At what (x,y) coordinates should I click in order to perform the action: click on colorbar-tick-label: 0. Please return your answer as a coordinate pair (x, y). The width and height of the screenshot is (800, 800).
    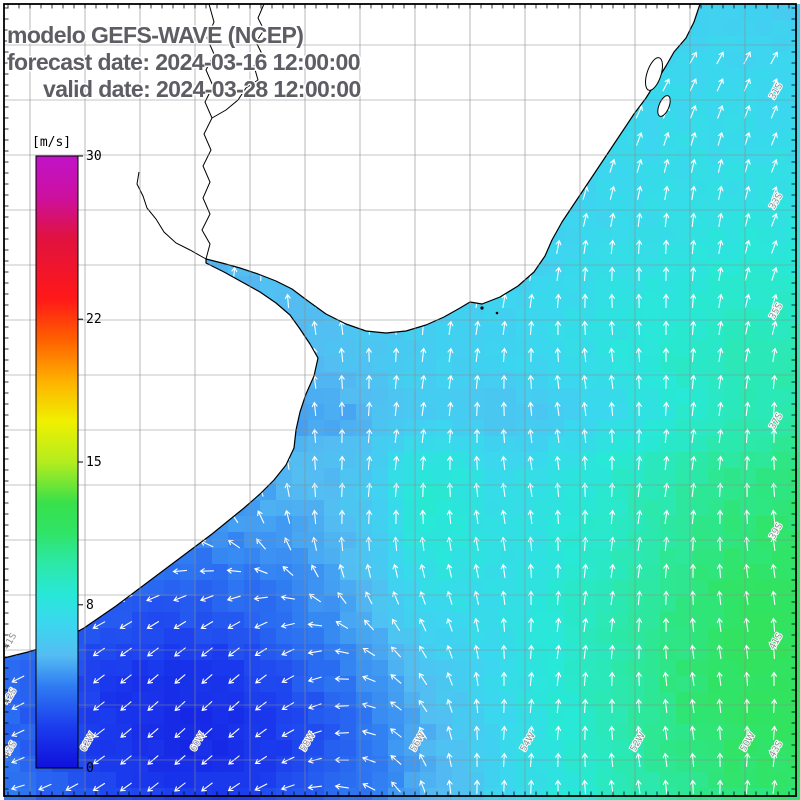
    Looking at the image, I should click on (90, 768).